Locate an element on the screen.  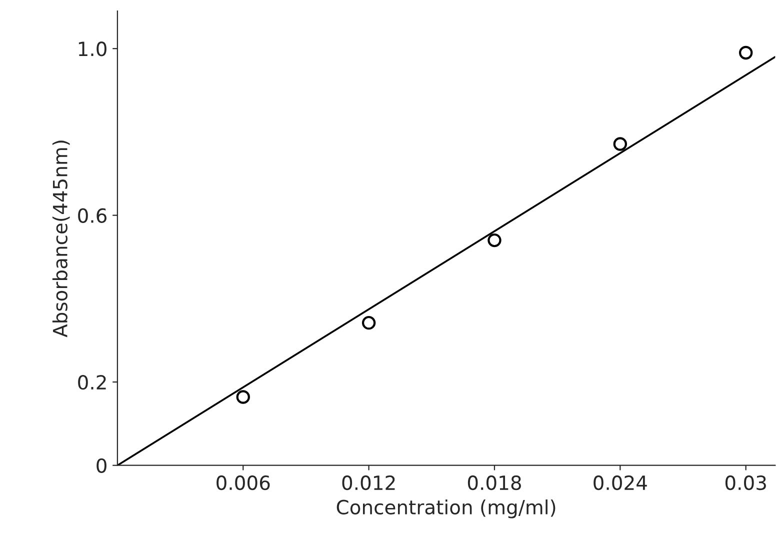
x-tick-label: 0.018 is located at coordinates (494, 482).